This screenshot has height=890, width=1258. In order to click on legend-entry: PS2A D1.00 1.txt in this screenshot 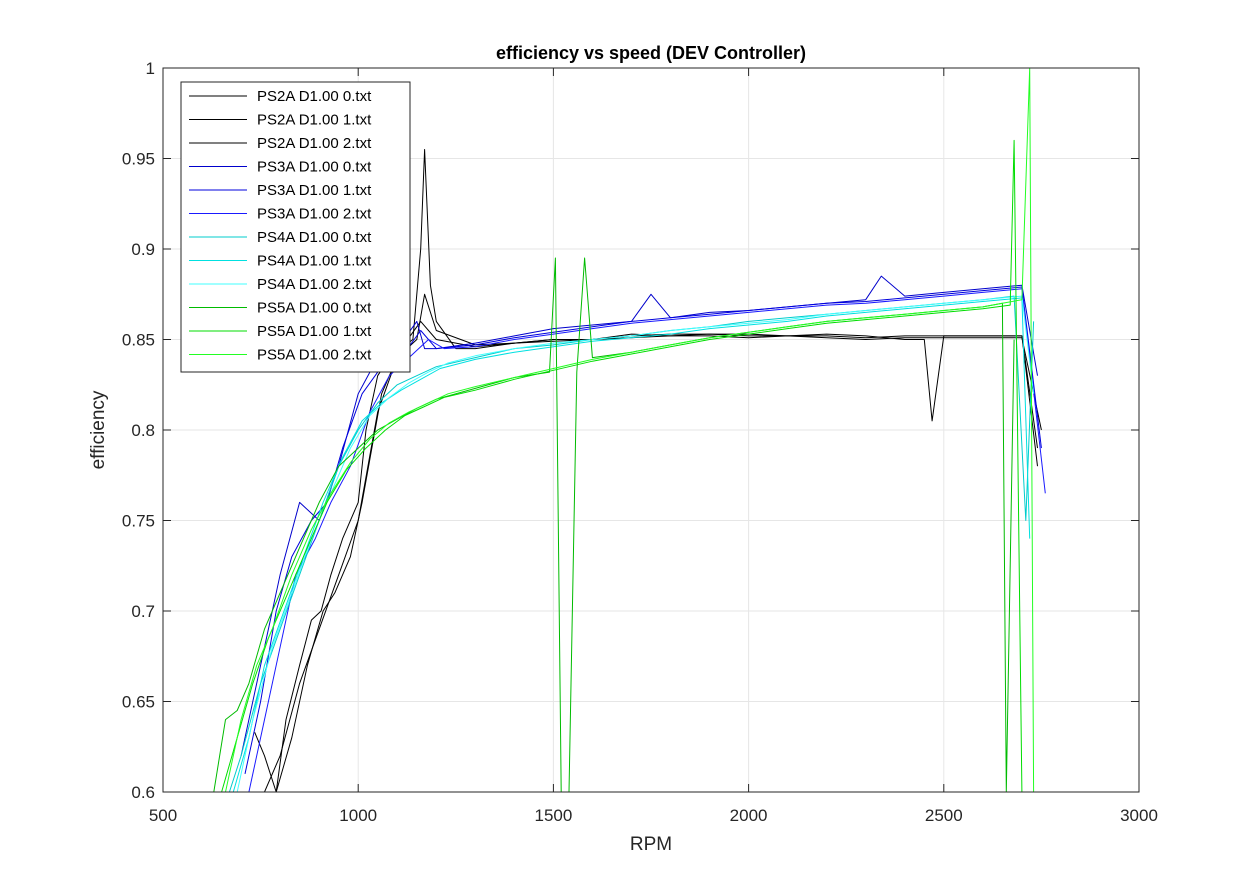, I will do `click(314, 120)`.